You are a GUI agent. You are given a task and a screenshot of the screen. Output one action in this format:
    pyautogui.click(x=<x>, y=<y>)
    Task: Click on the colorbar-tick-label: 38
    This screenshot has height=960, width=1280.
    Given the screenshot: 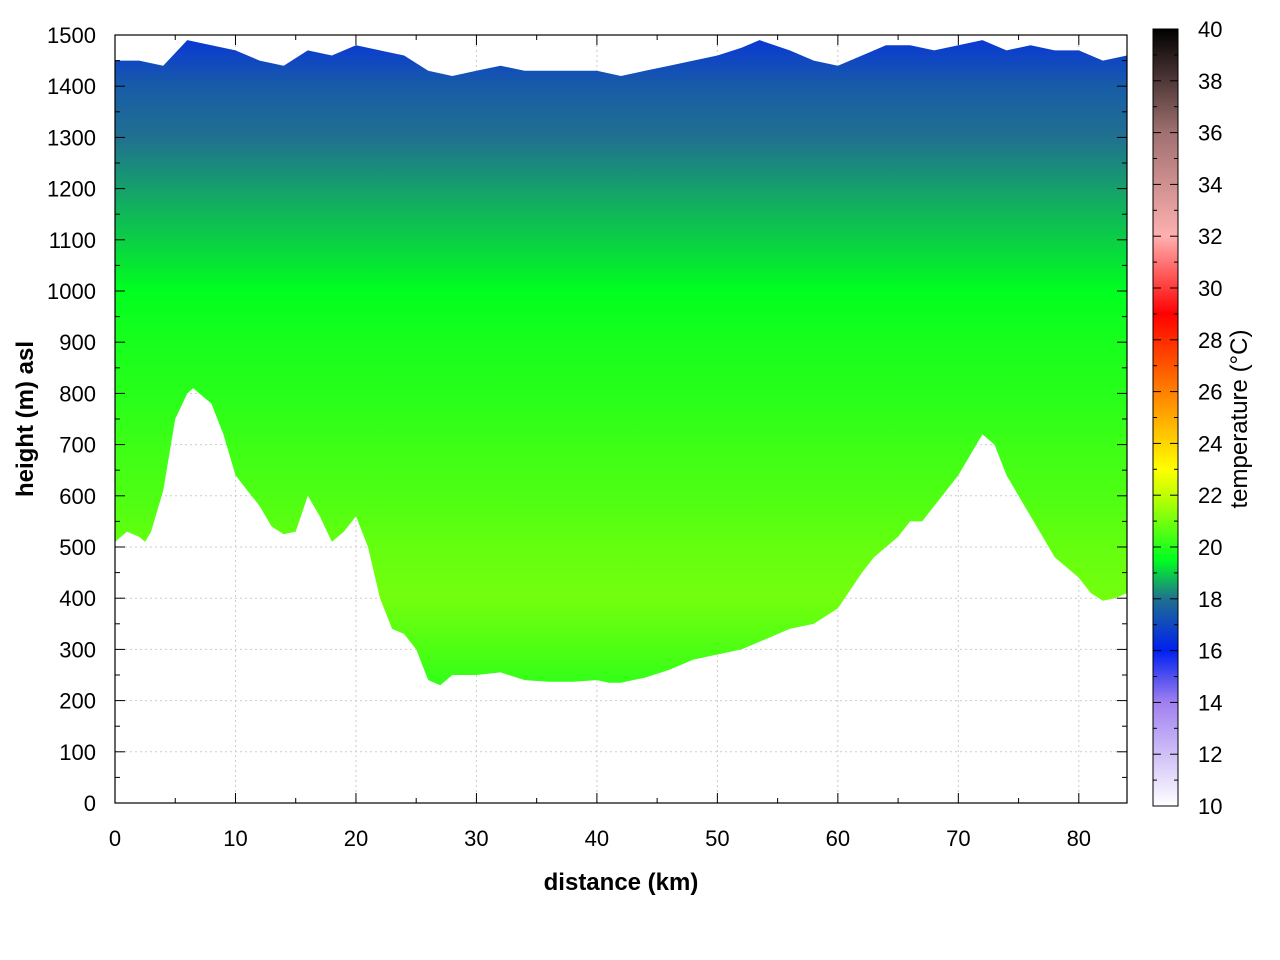 What is the action you would take?
    pyautogui.click(x=1210, y=81)
    